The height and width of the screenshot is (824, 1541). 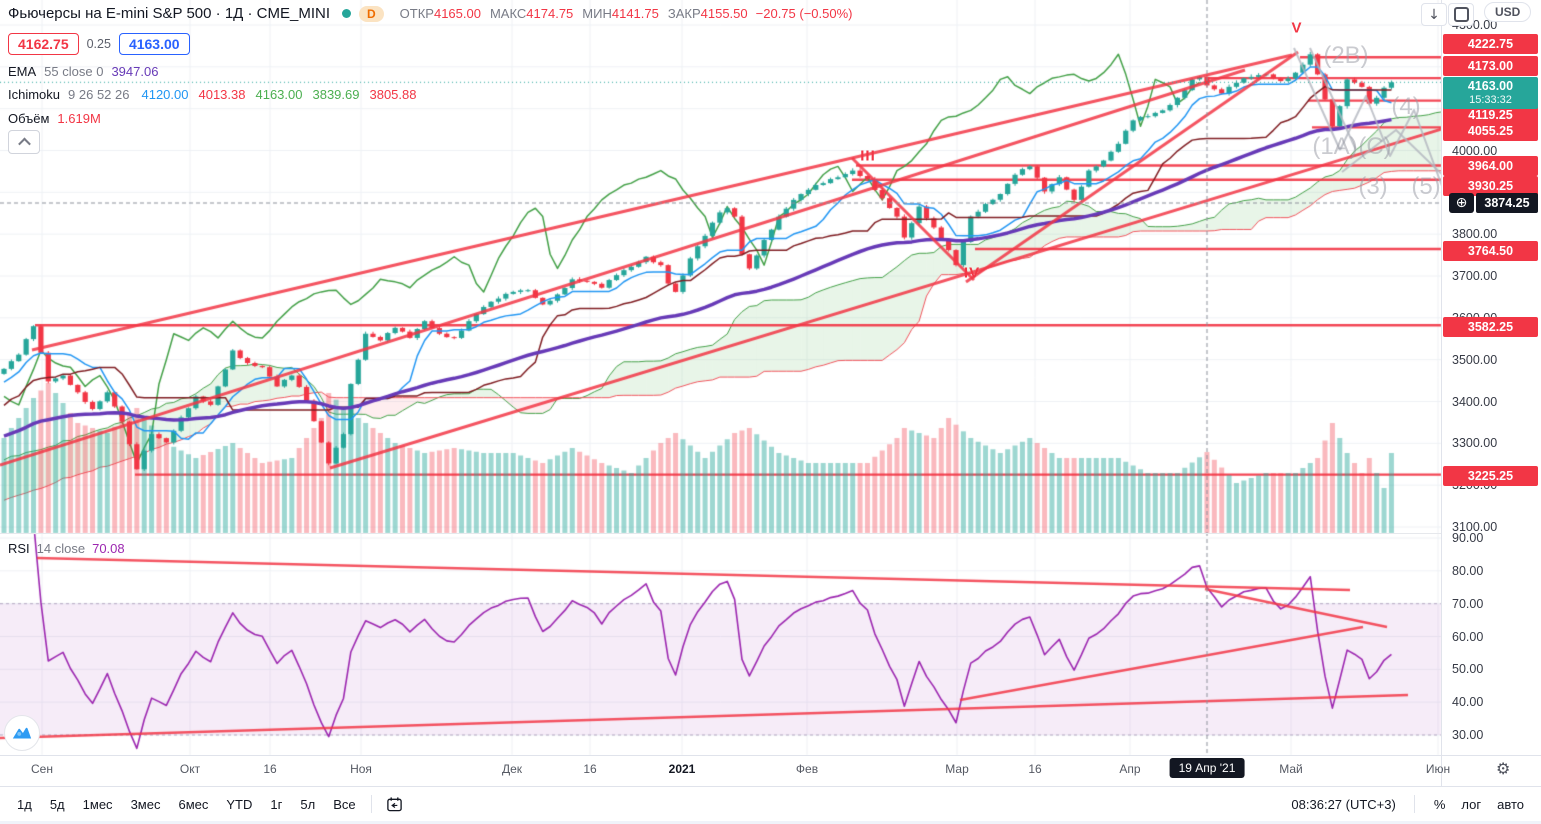 What do you see at coordinates (1475, 401) in the screenshot?
I see `price-axis-tick: 3400.00` at bounding box center [1475, 401].